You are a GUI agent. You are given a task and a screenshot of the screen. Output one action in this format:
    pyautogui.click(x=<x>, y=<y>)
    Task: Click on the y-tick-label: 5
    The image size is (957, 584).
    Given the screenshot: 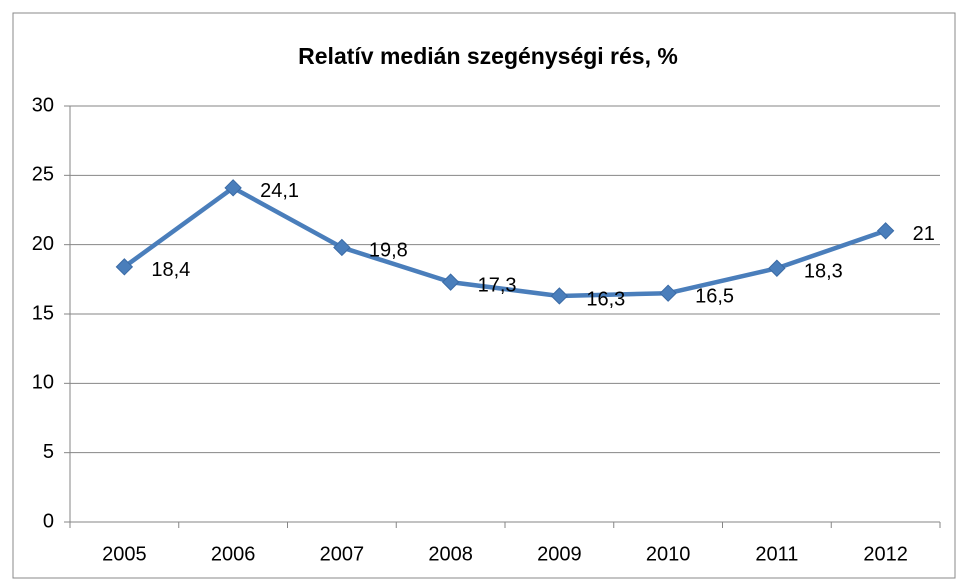 What is the action you would take?
    pyautogui.click(x=48, y=452)
    